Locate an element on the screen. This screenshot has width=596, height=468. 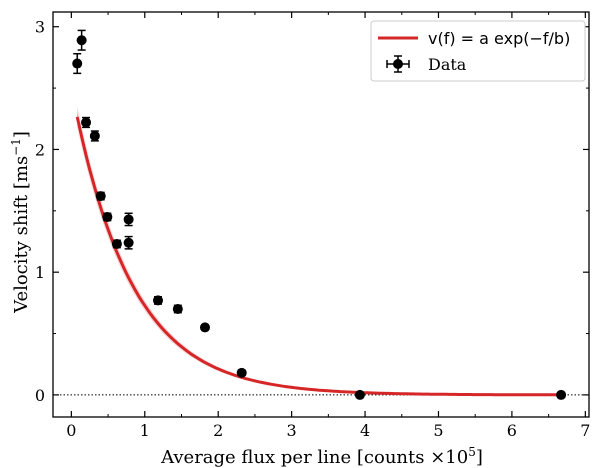
legend-fit-label: v(f) = a exp(−f/b) is located at coordinates (499, 38).